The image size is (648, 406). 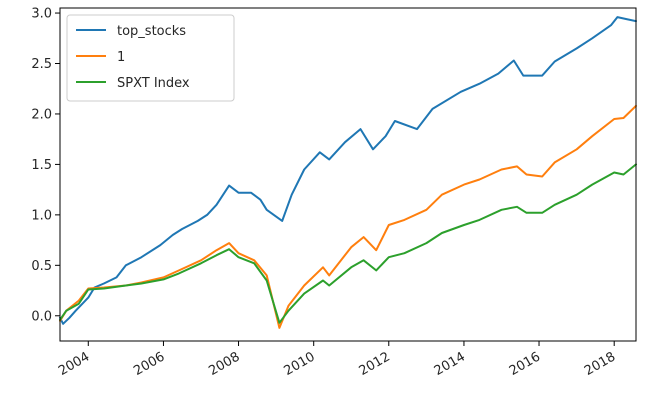 I want to click on y-tick-label: 2.0, so click(x=41, y=114).